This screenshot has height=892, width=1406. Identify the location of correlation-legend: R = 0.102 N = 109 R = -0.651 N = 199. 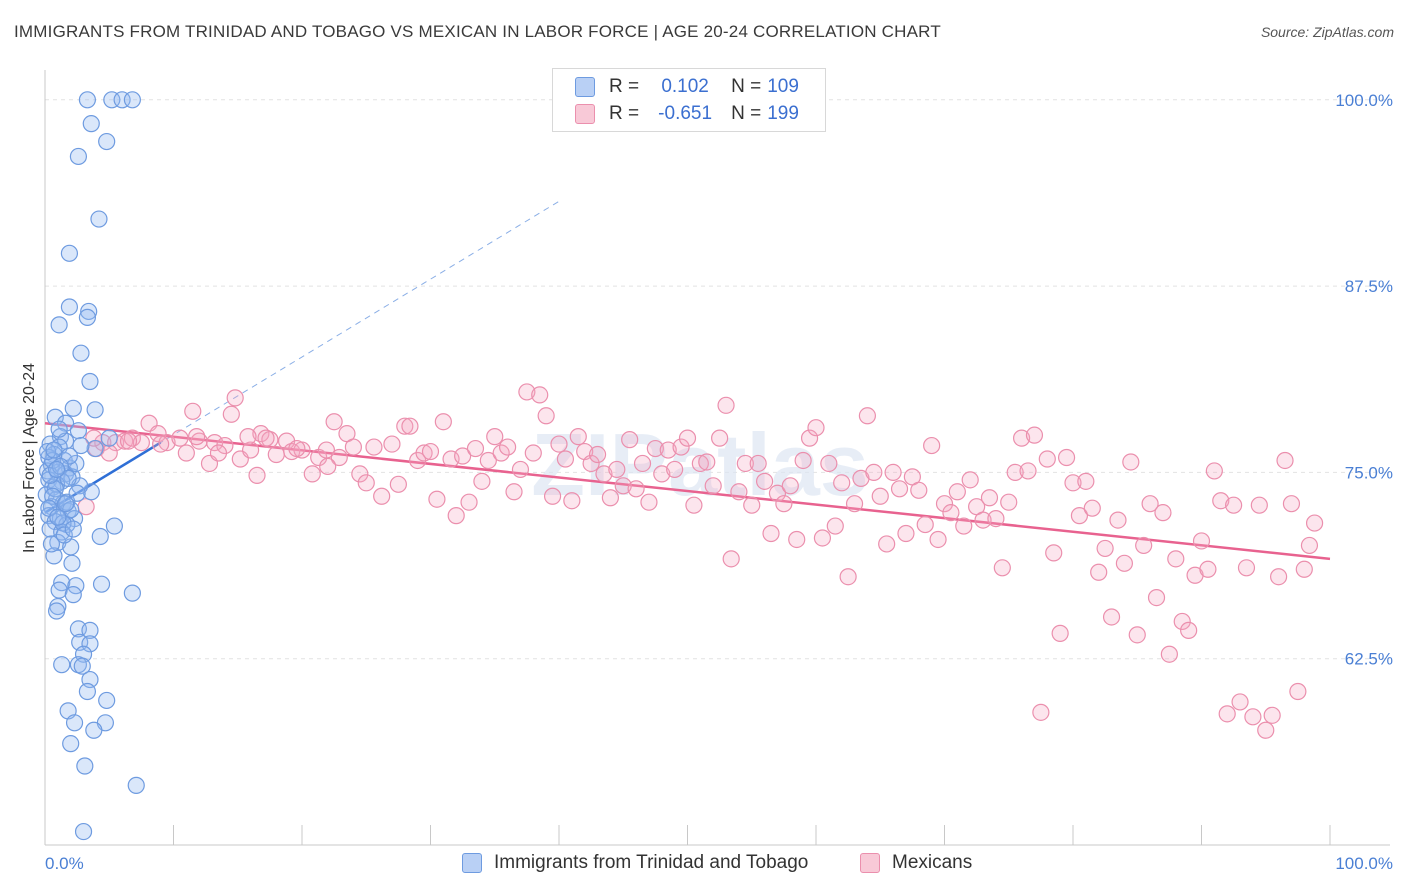
(689, 100).